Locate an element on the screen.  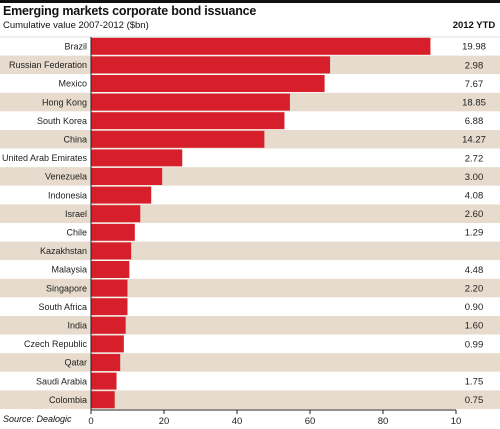
category-label: Mexico is located at coordinates (72, 84).